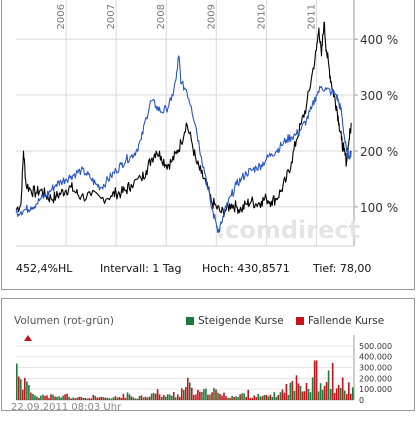 The height and width of the screenshot is (425, 417). What do you see at coordinates (28, 338) in the screenshot?
I see `volume-overflow-marker` at bounding box center [28, 338].